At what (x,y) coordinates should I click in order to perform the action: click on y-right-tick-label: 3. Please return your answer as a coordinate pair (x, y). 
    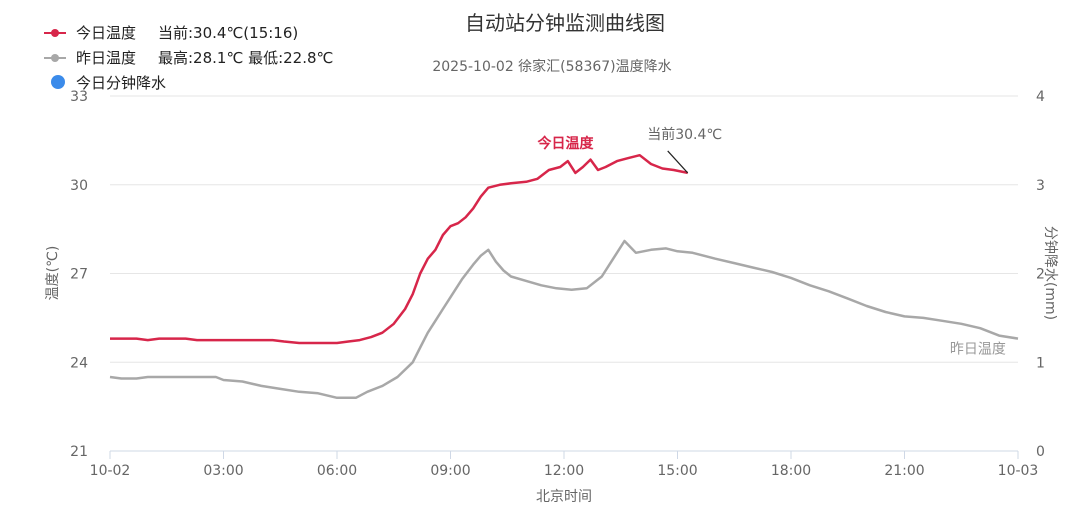
    Looking at the image, I should click on (1040, 186).